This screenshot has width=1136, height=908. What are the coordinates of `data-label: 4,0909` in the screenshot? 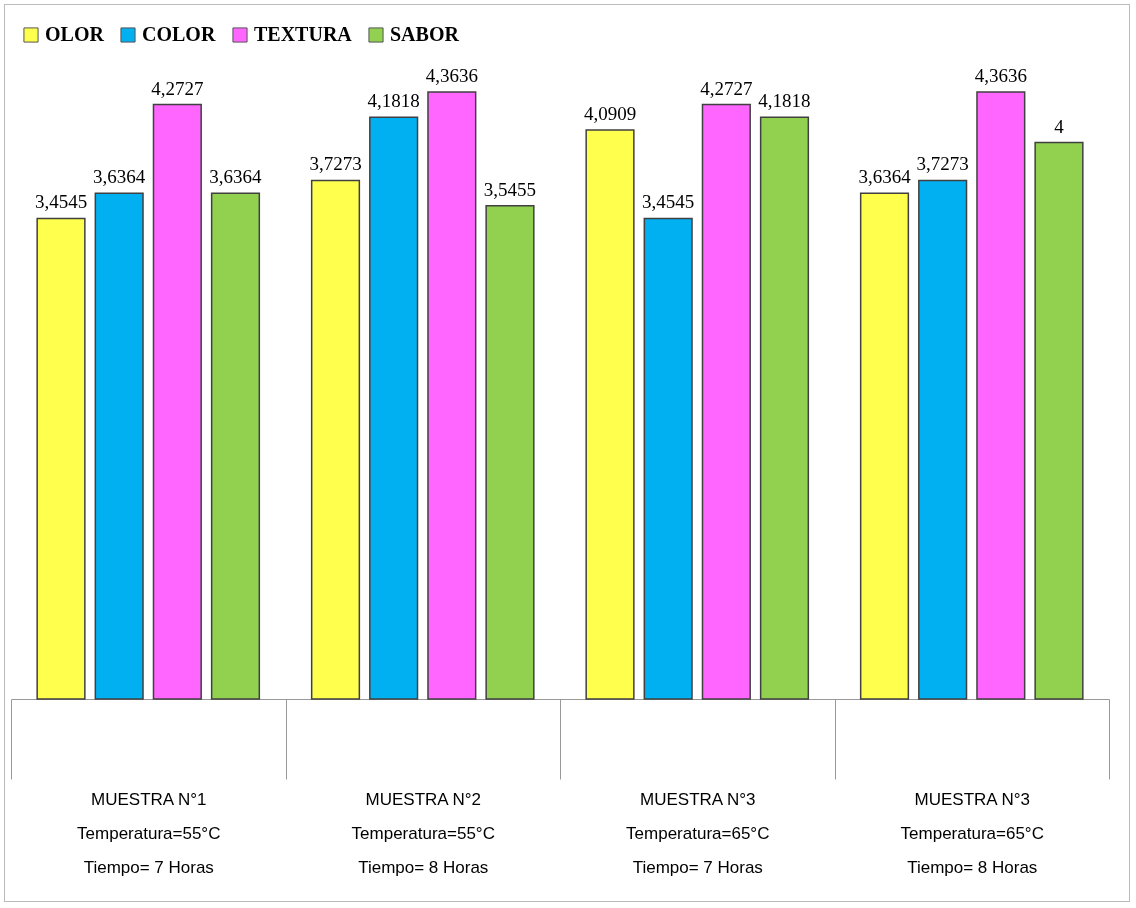 It's located at (610, 113).